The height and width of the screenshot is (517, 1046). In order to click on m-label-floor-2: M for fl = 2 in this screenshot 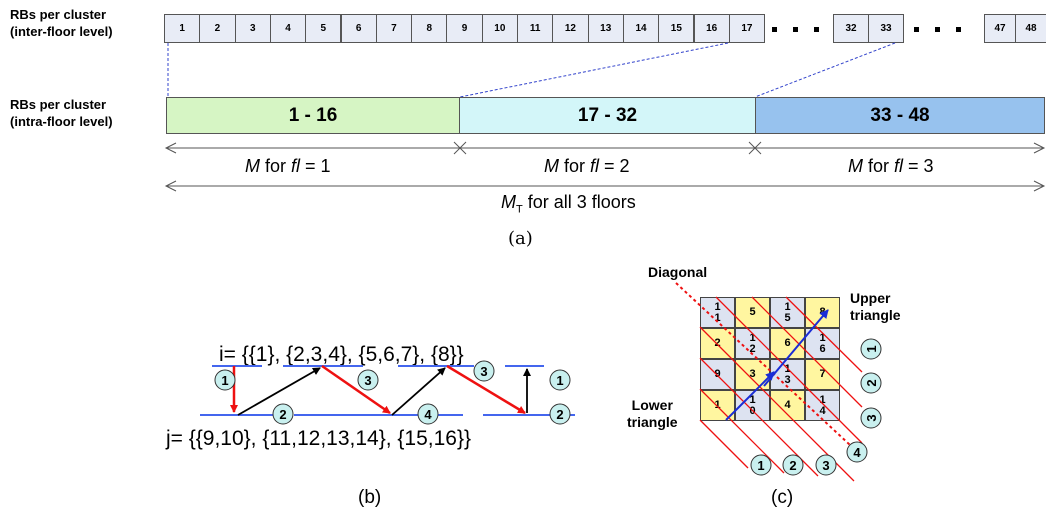, I will do `click(587, 166)`.